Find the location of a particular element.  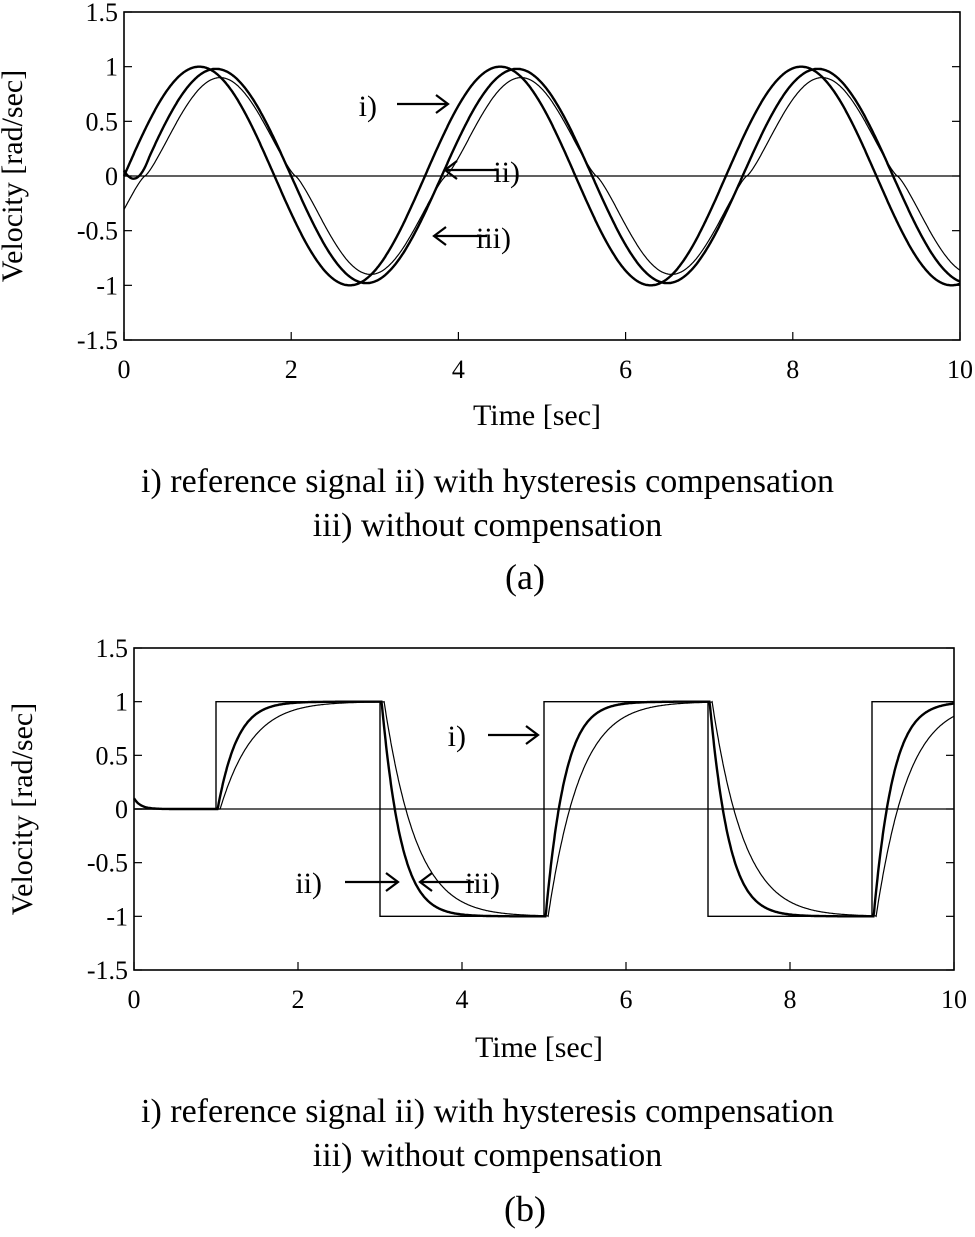

chart-a-y-tick-label: -1.5 is located at coordinates (97, 340).